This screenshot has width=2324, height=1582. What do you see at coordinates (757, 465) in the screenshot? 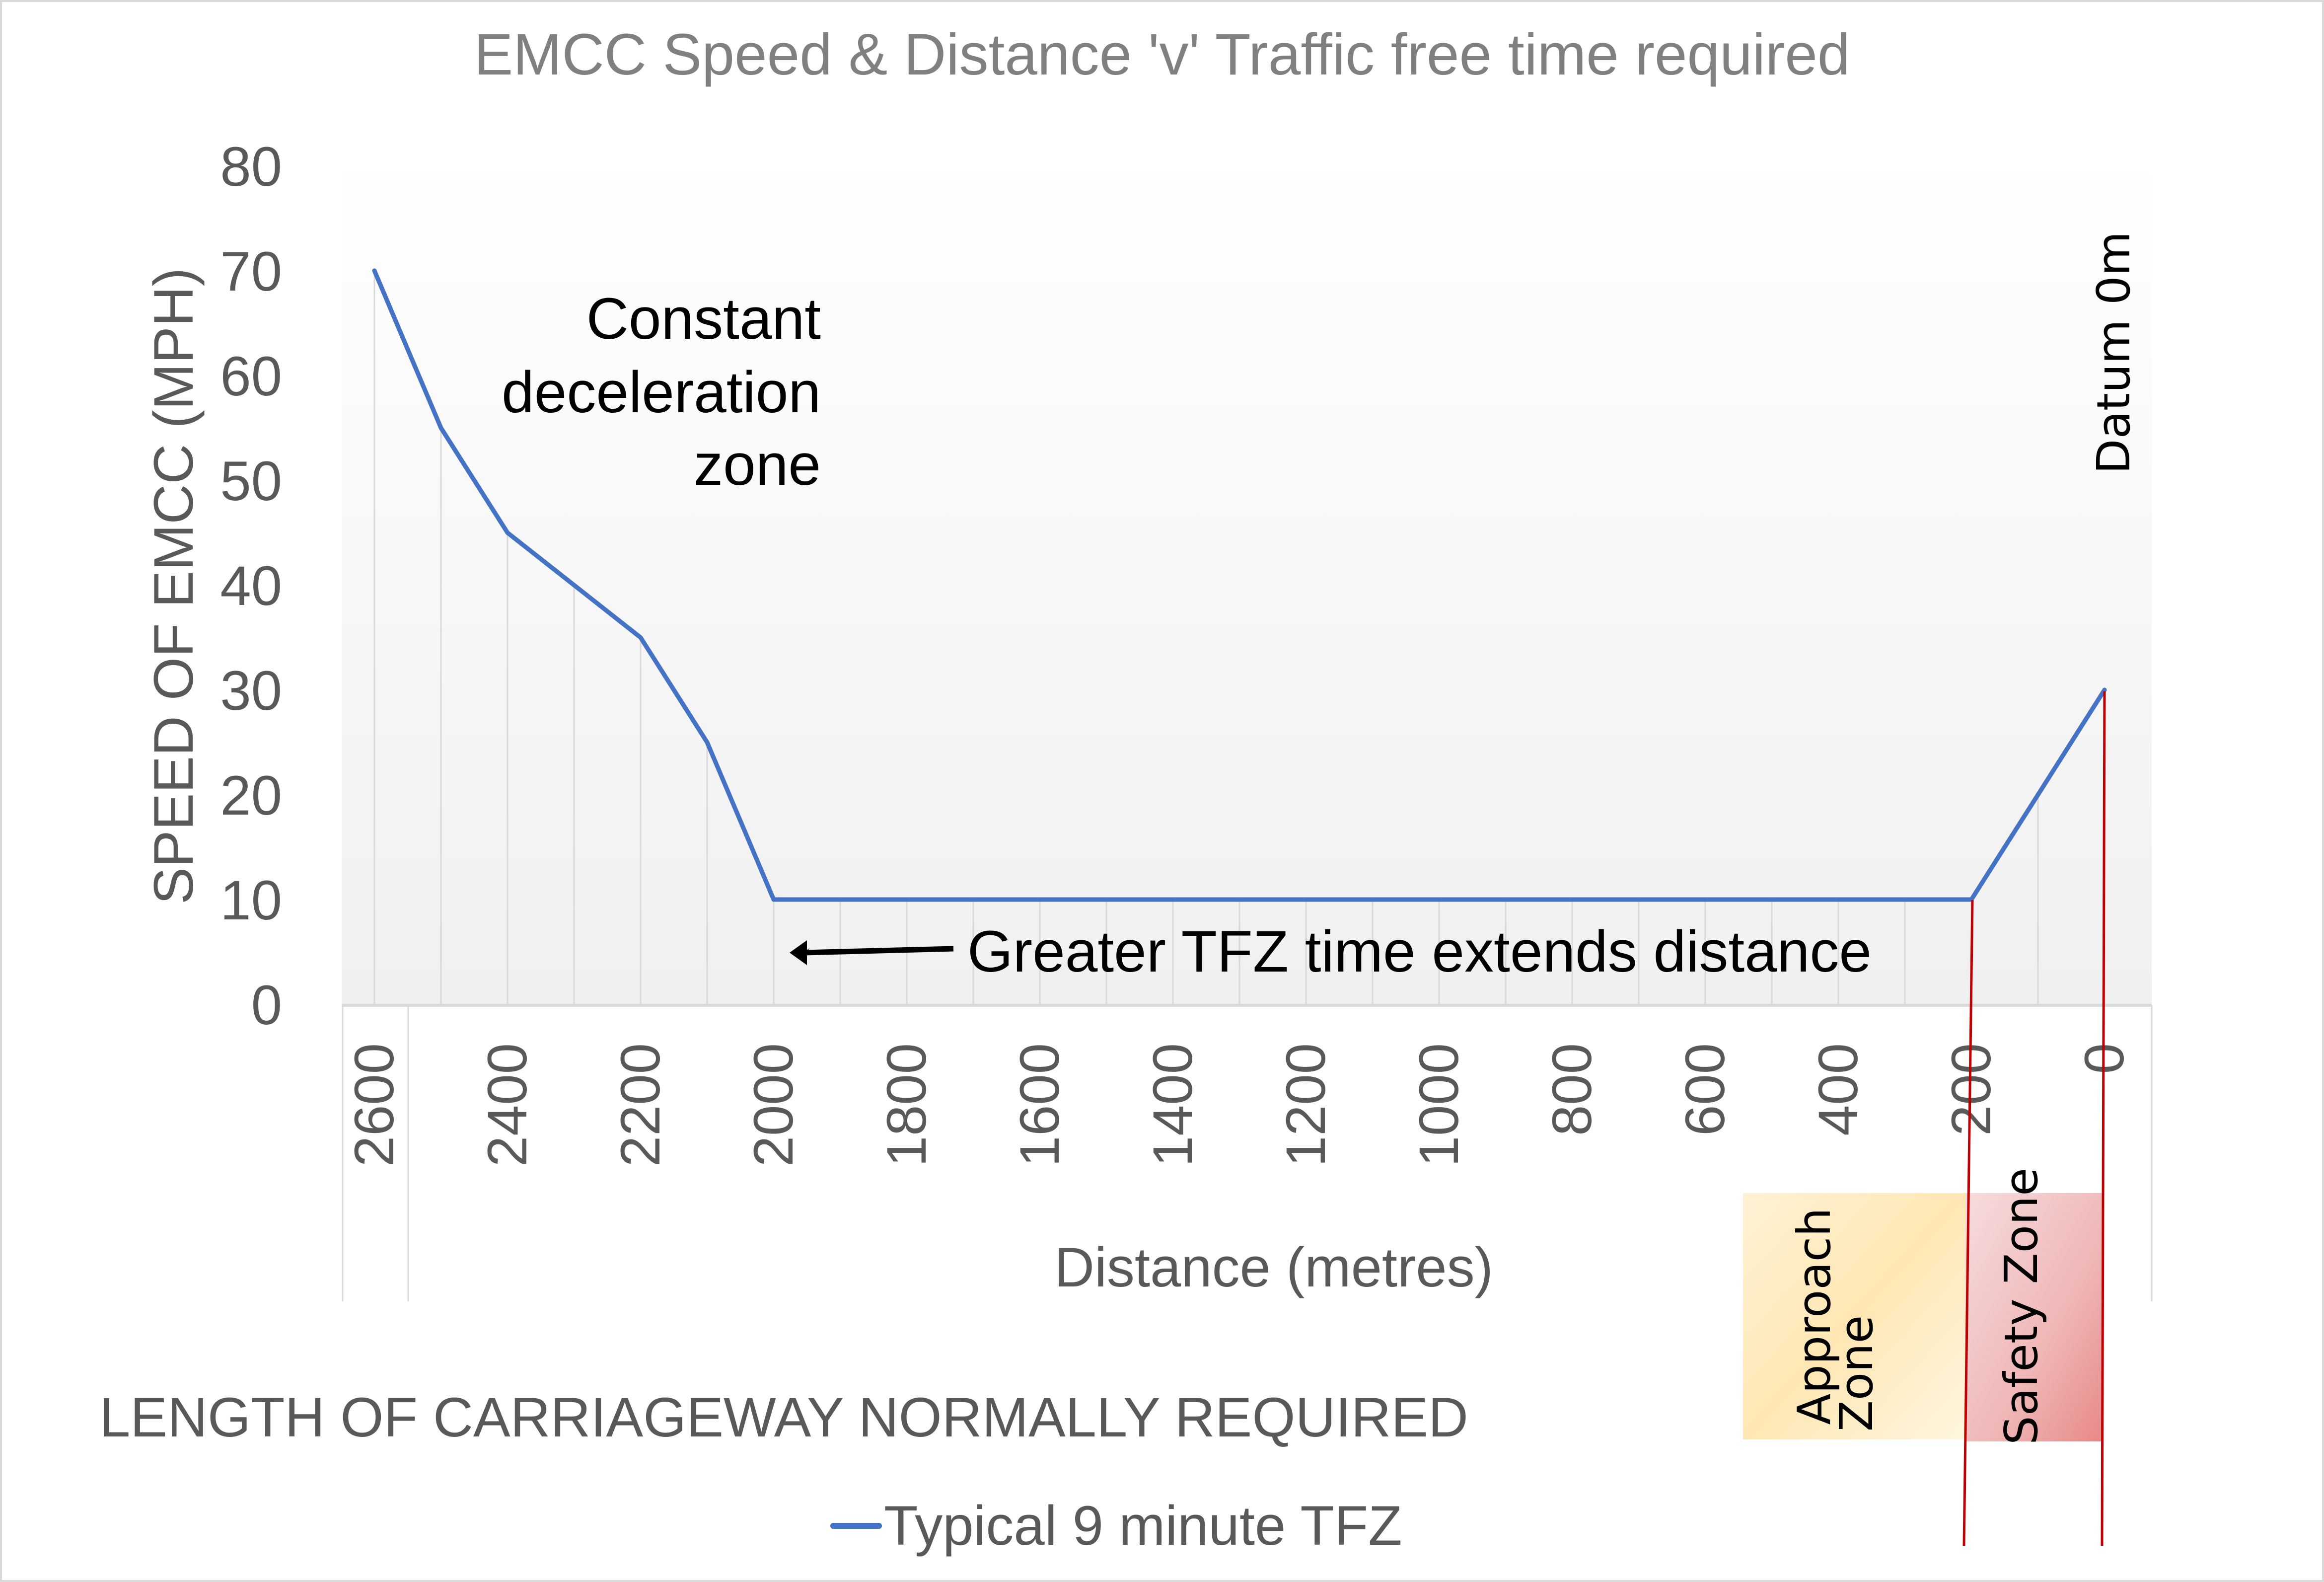
I see `deceleration-zone-line3: zone` at bounding box center [757, 465].